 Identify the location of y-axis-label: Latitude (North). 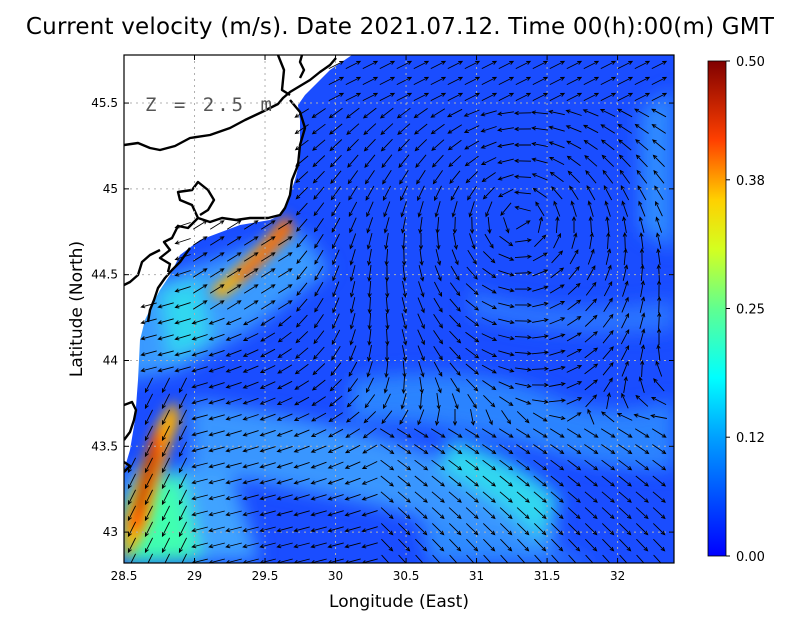
(77, 309).